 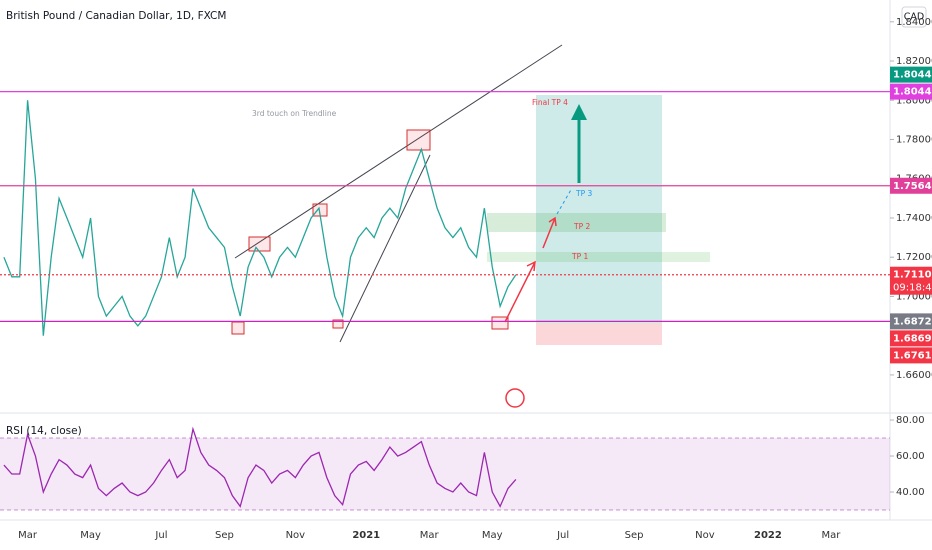 I want to click on rsi-tick-label: 60.00, so click(x=910, y=456).